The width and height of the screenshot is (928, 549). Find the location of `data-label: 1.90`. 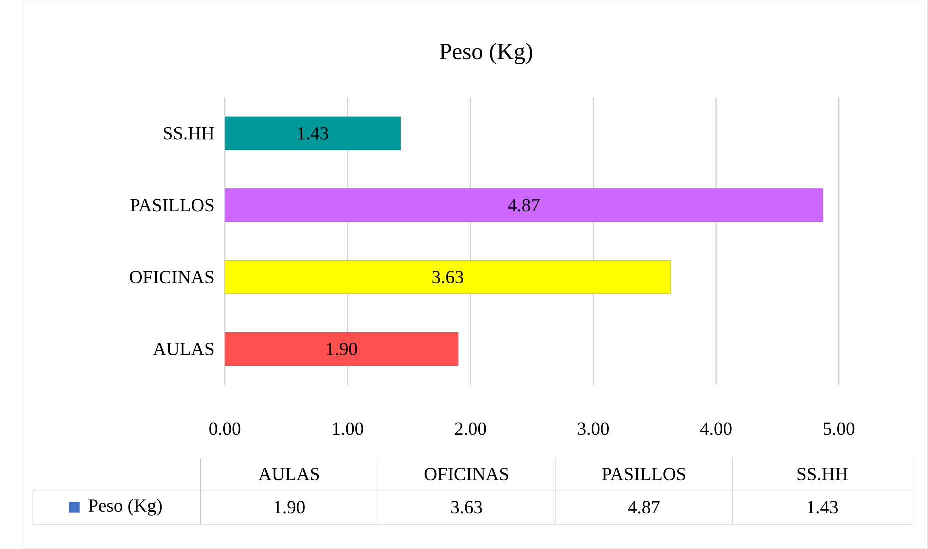

data-label: 1.90 is located at coordinates (342, 349).